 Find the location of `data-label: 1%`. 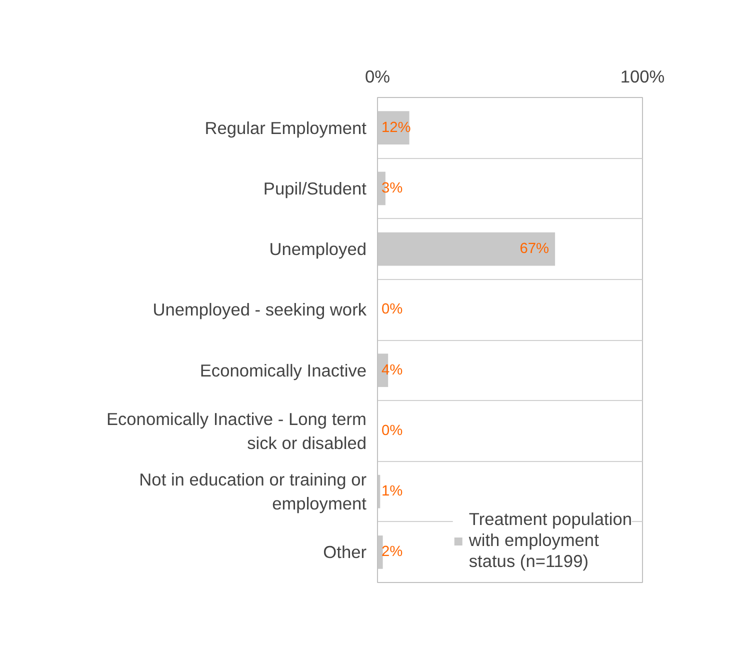

data-label: 1% is located at coordinates (392, 492).